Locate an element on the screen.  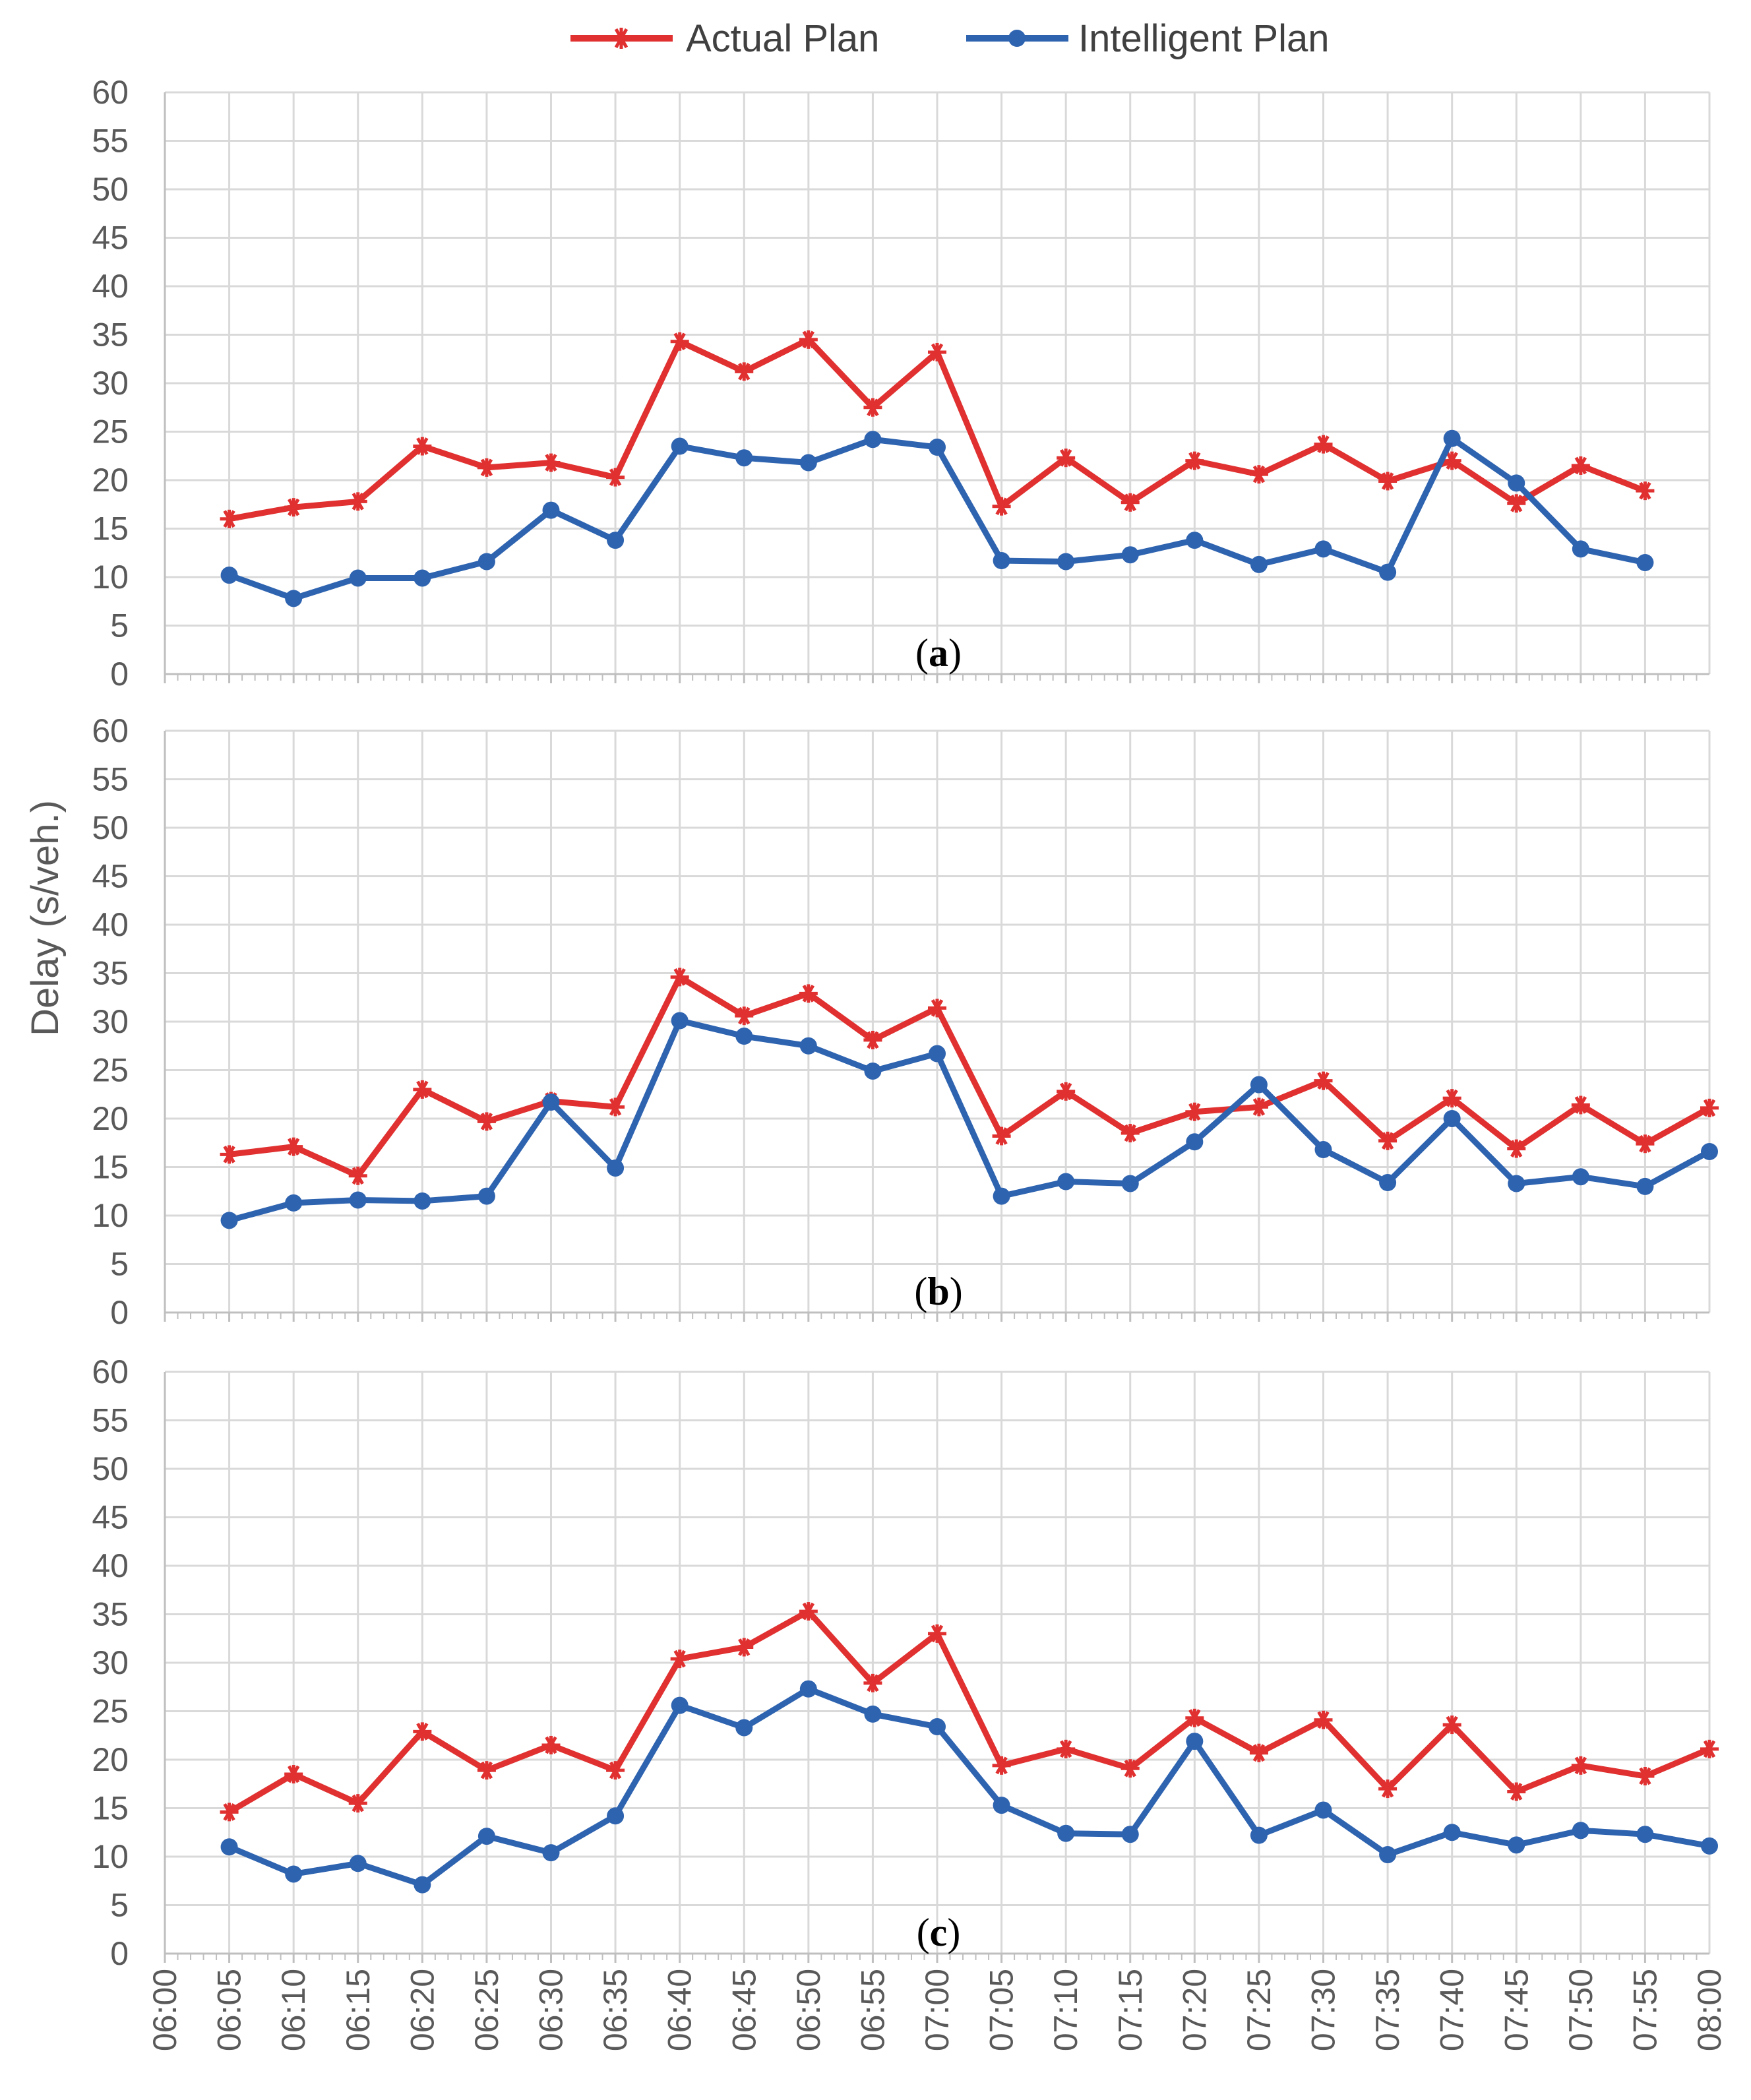
x-tick-label: 06:50 is located at coordinates (808, 2010).